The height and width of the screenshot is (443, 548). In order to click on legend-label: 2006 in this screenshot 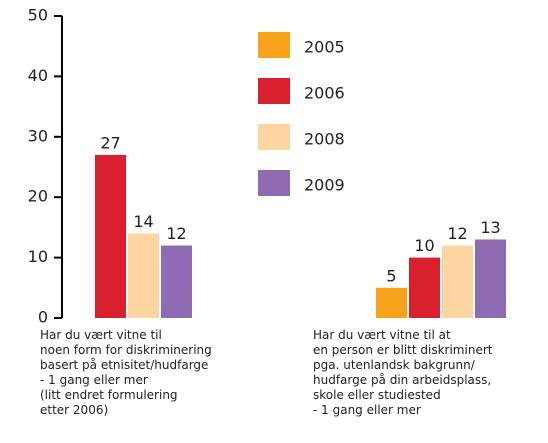, I will do `click(324, 93)`.